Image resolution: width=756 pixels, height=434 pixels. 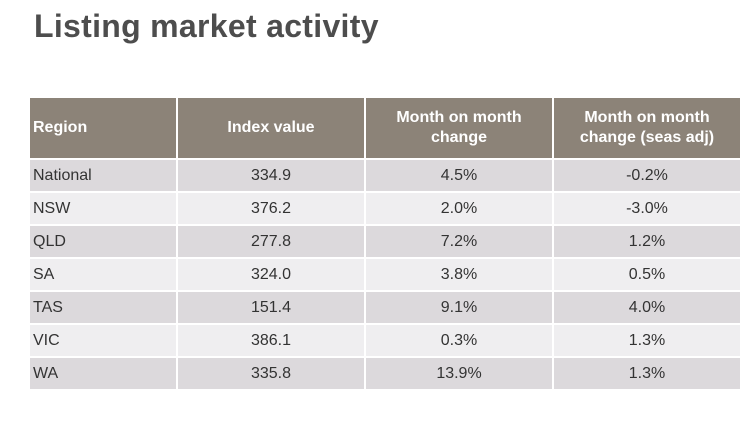 What do you see at coordinates (103, 241) in the screenshot?
I see `cell-region: QLD` at bounding box center [103, 241].